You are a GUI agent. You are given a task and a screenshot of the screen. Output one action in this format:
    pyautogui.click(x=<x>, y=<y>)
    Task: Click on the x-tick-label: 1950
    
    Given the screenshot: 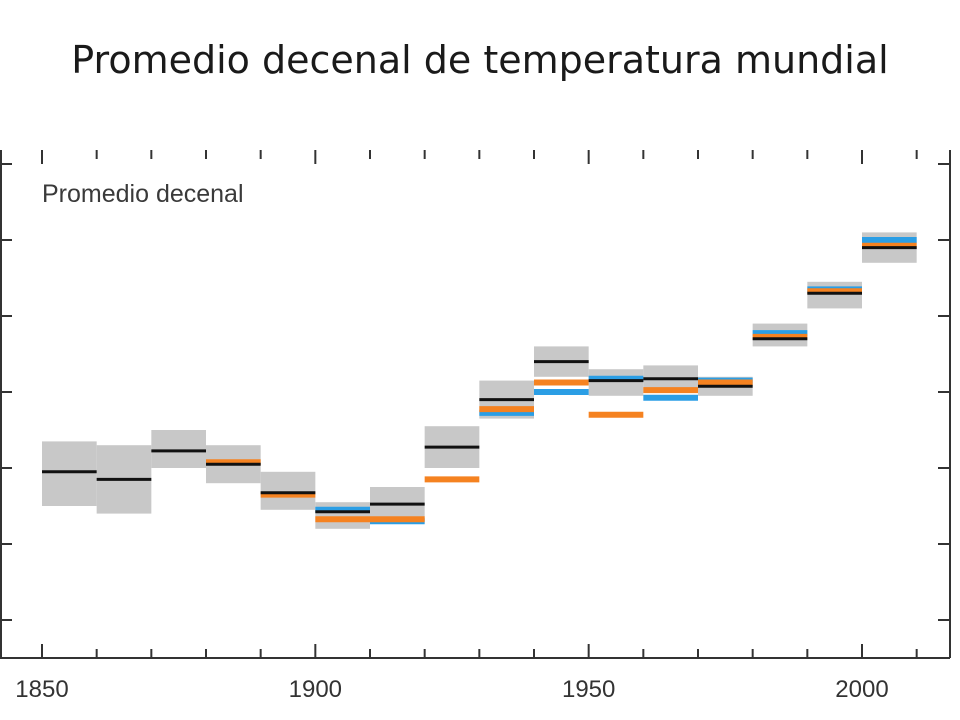 What is the action you would take?
    pyautogui.click(x=588, y=689)
    